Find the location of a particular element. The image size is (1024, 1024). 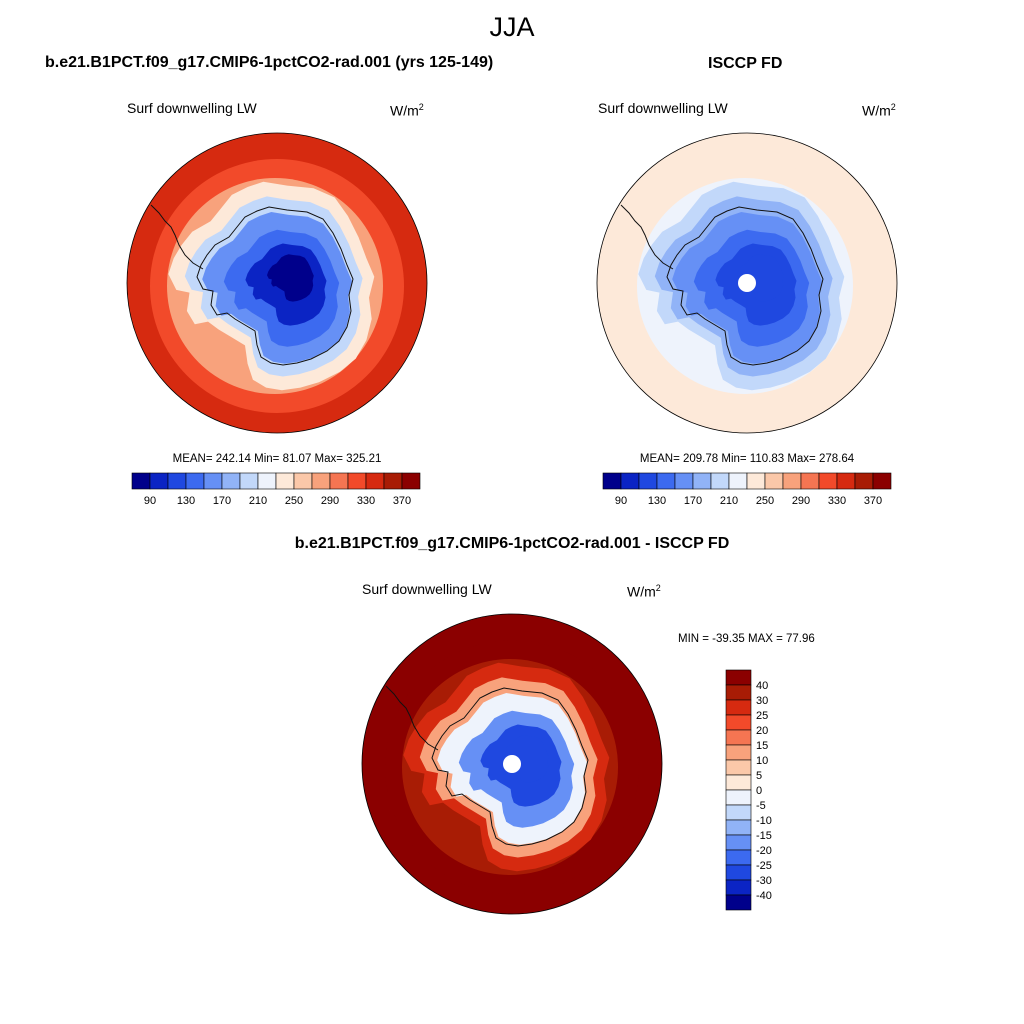

panel-obs-colorbar-labels: 90 130 170 210 250 290 330 370 is located at coordinates (748, 501).